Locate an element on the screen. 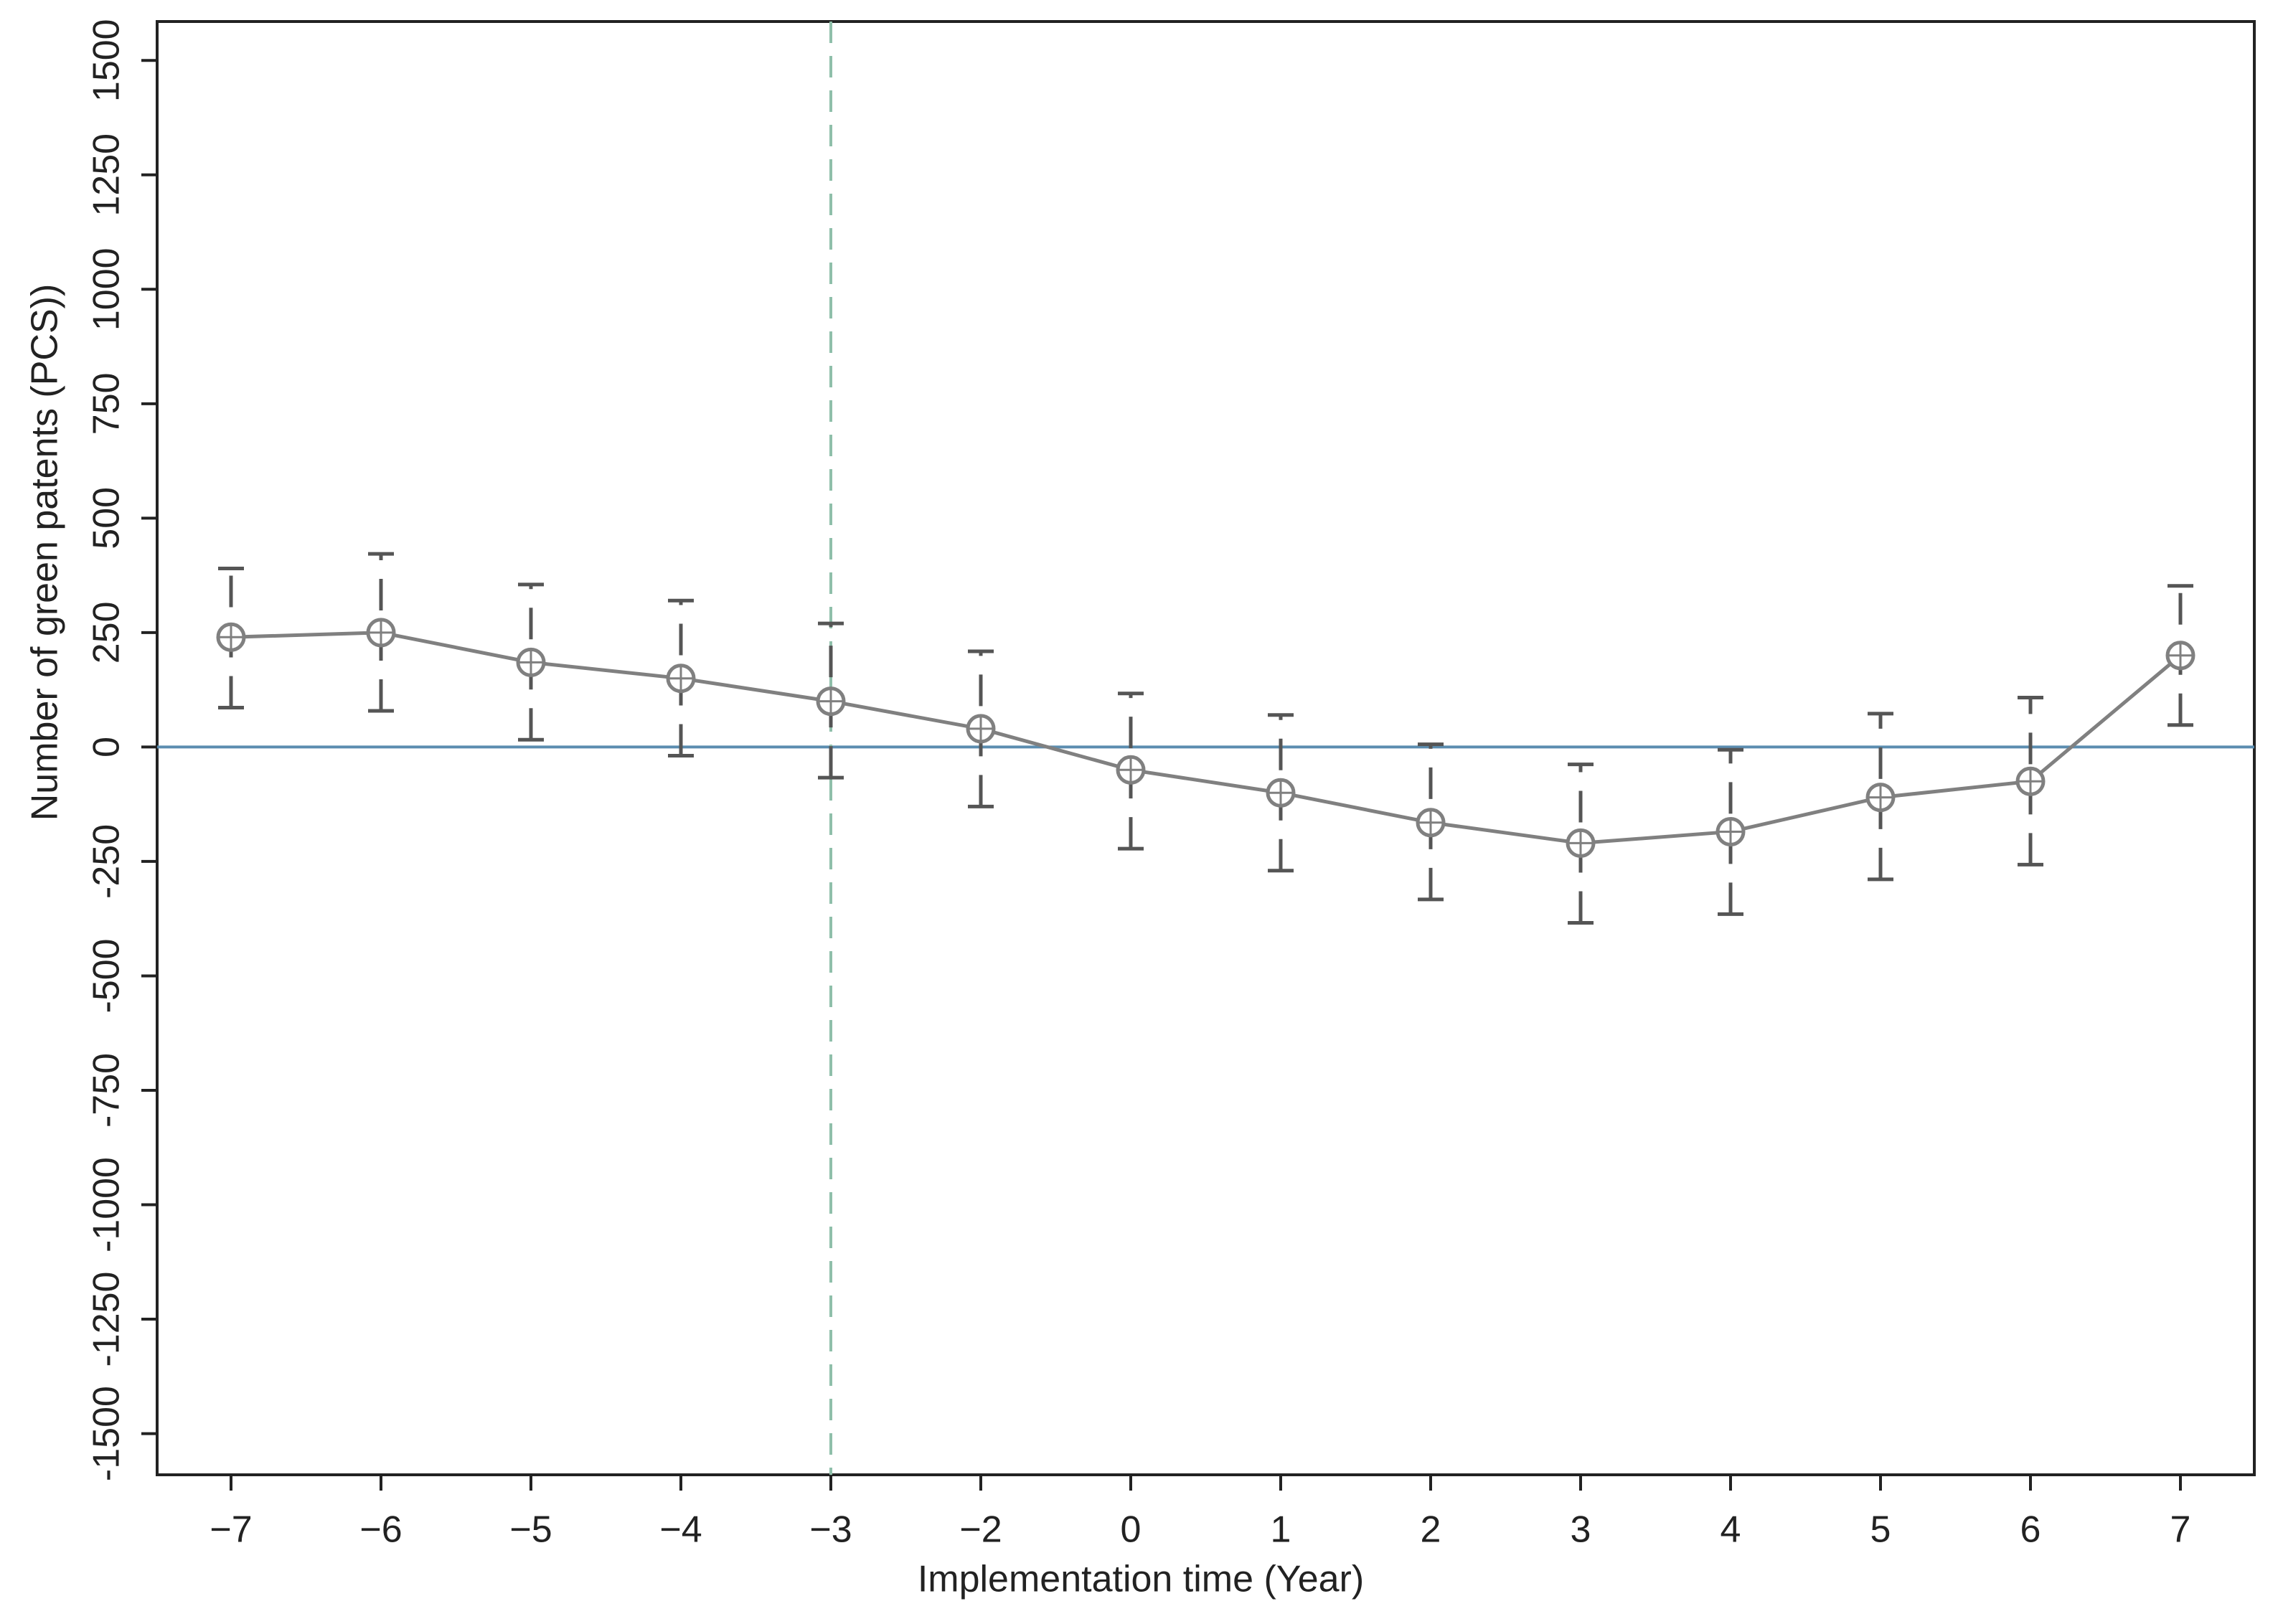 The image size is (2278, 1624). x-tick-label: 6 is located at coordinates (2030, 1530).